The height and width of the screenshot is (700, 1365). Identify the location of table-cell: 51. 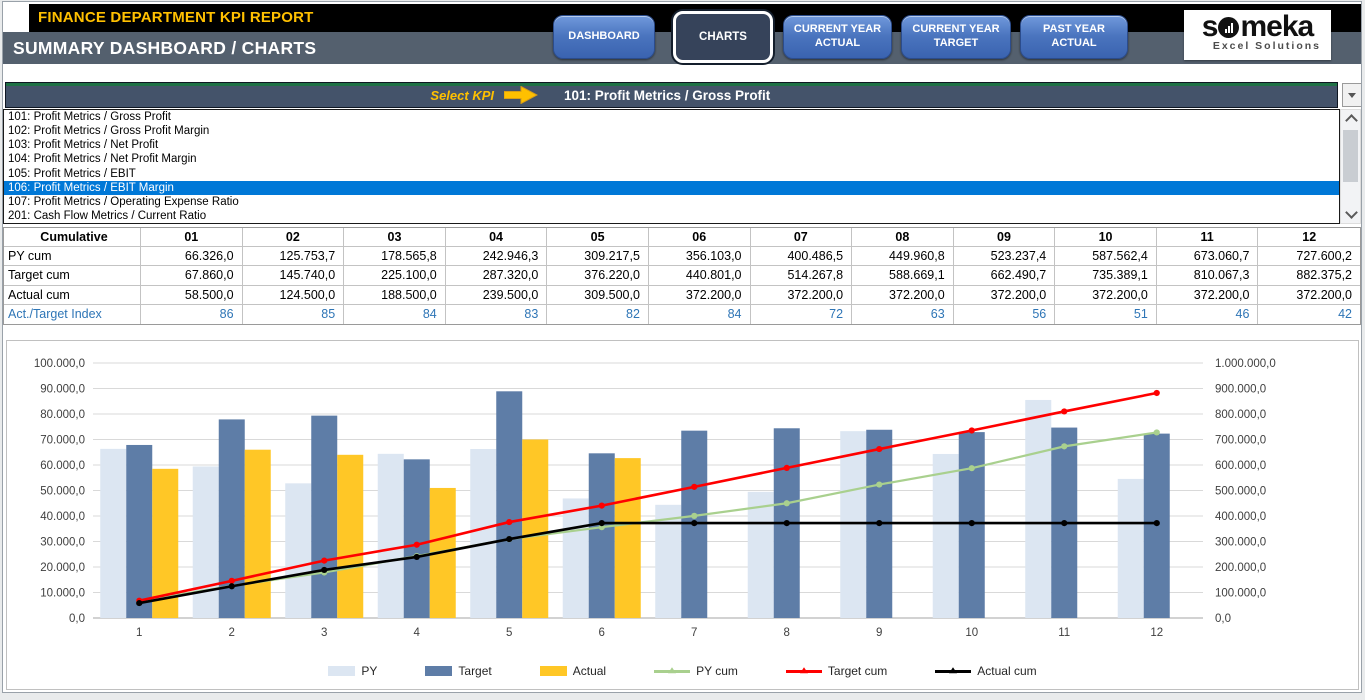
(1106, 314).